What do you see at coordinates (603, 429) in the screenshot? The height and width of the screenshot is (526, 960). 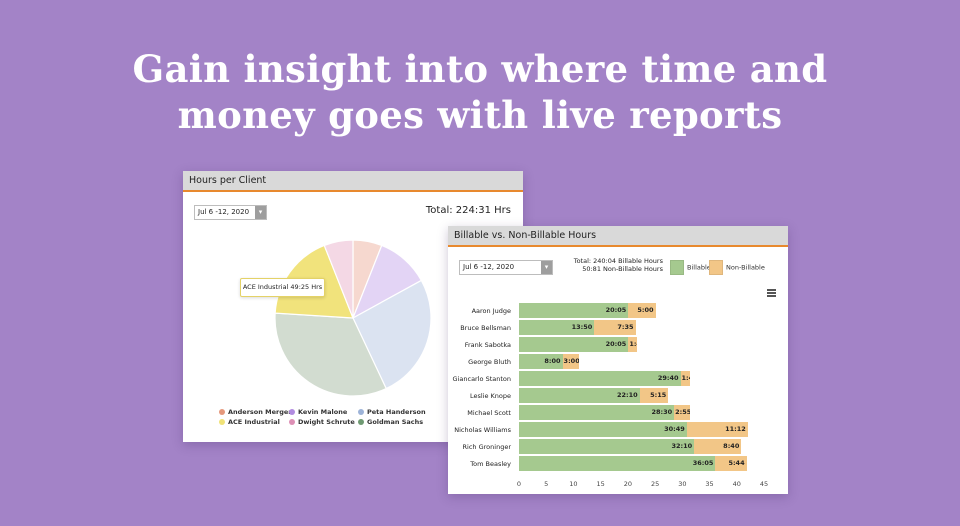 I see `bar-billable: 30:49` at bounding box center [603, 429].